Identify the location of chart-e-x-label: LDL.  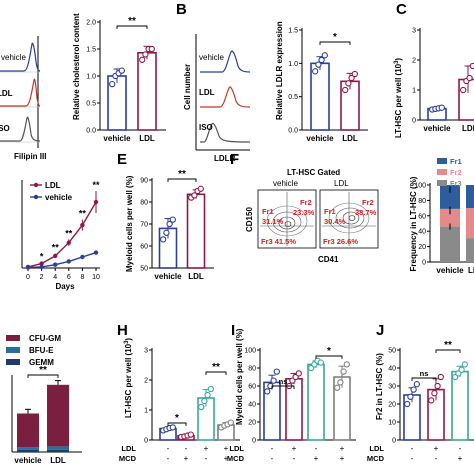
(196, 276).